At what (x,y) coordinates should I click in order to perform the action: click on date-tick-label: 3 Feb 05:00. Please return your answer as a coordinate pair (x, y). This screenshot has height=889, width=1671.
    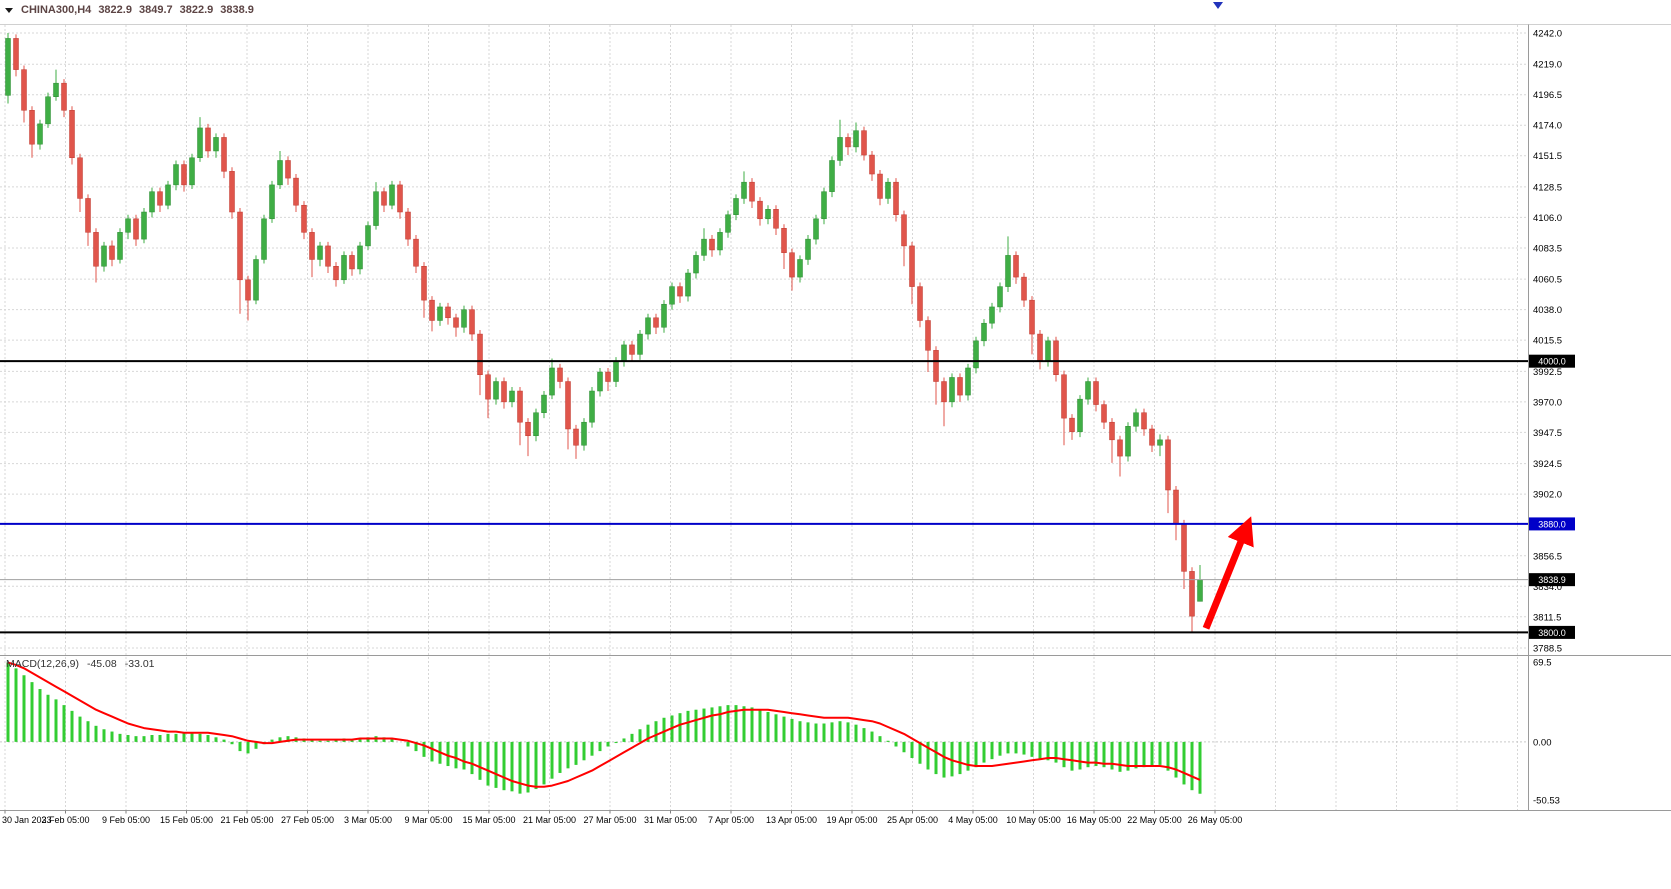
    Looking at the image, I should click on (65, 820).